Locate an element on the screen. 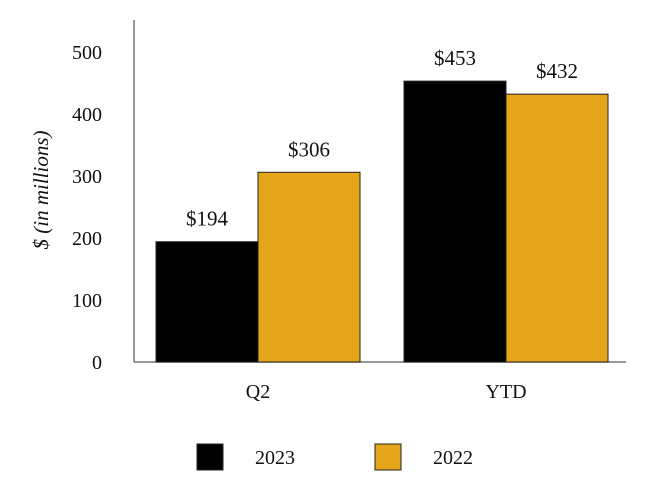 Image resolution: width=650 pixels, height=500 pixels. legend-label-2023: 2023 is located at coordinates (275, 458).